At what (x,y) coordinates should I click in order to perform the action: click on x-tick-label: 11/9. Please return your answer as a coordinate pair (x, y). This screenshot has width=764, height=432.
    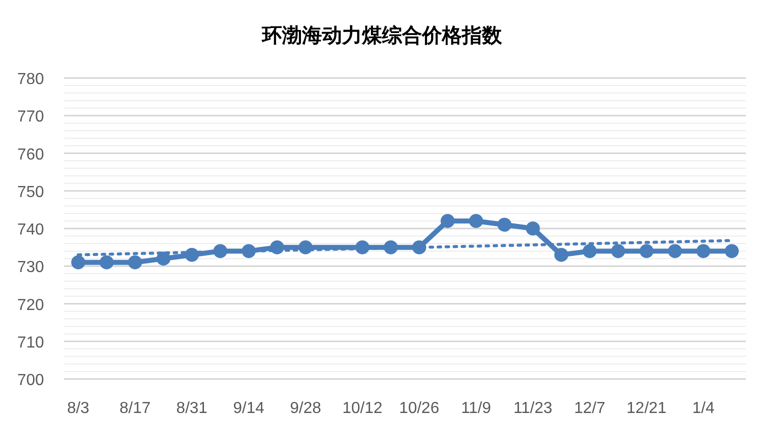
    Looking at the image, I should click on (476, 408).